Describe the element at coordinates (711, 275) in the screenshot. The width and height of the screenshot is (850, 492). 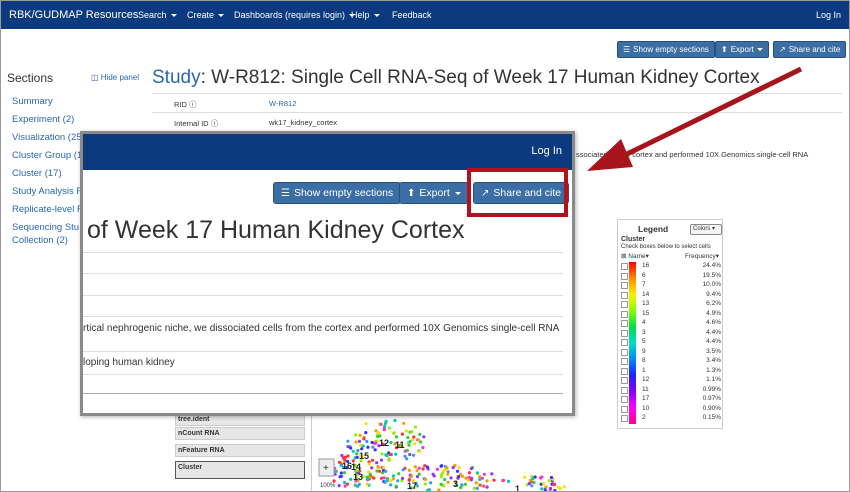
I see `cluster-frequency: 19.5%` at that location.